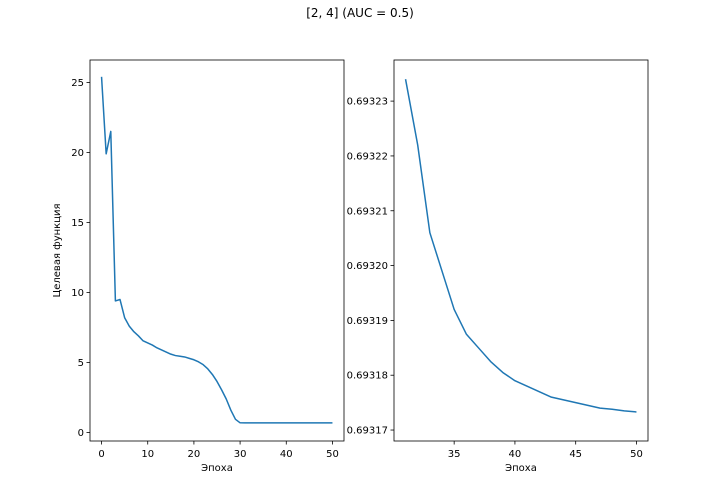  What do you see at coordinates (367, 156) in the screenshot?
I see `y-tick-label: 0.69322` at bounding box center [367, 156].